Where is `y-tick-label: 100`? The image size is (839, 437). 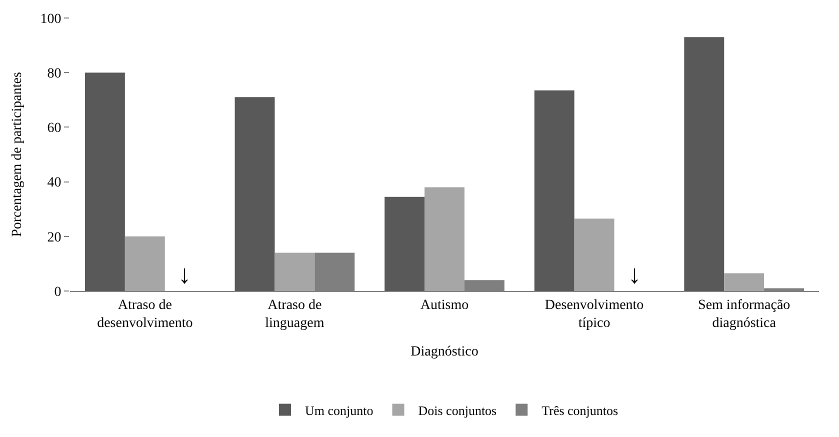
y-tick-label: 100 is located at coordinates (51, 19).